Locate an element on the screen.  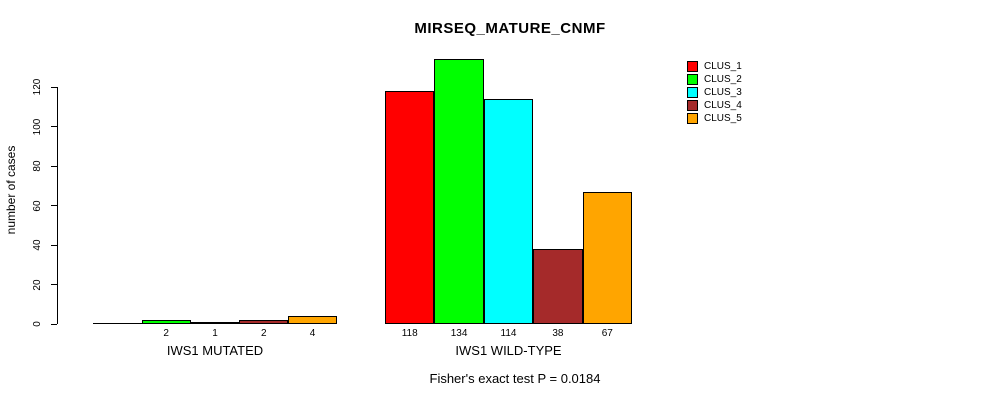
legend-label: CLUS_1 is located at coordinates (723, 66).